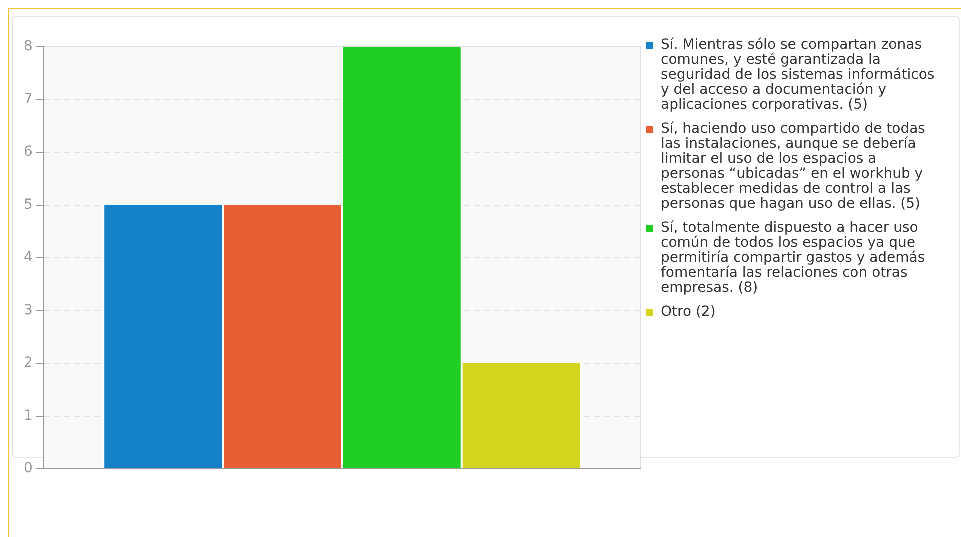 The width and height of the screenshot is (961, 537). What do you see at coordinates (28, 363) in the screenshot?
I see `y-tick-label: 2` at bounding box center [28, 363].